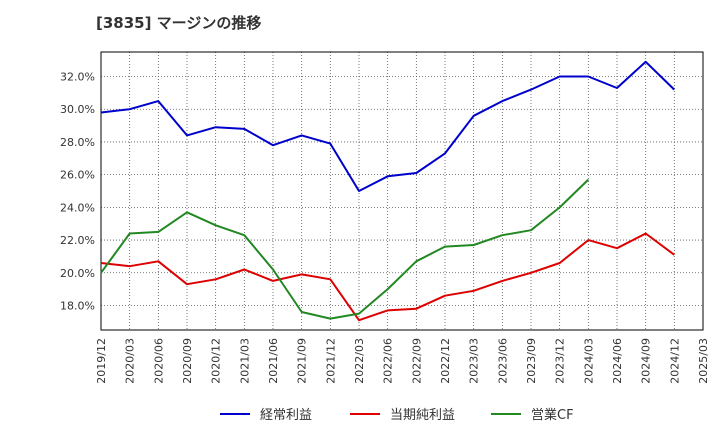 The height and width of the screenshot is (440, 720). I want to click on legend-label-2: 営業CF, so click(552, 415).